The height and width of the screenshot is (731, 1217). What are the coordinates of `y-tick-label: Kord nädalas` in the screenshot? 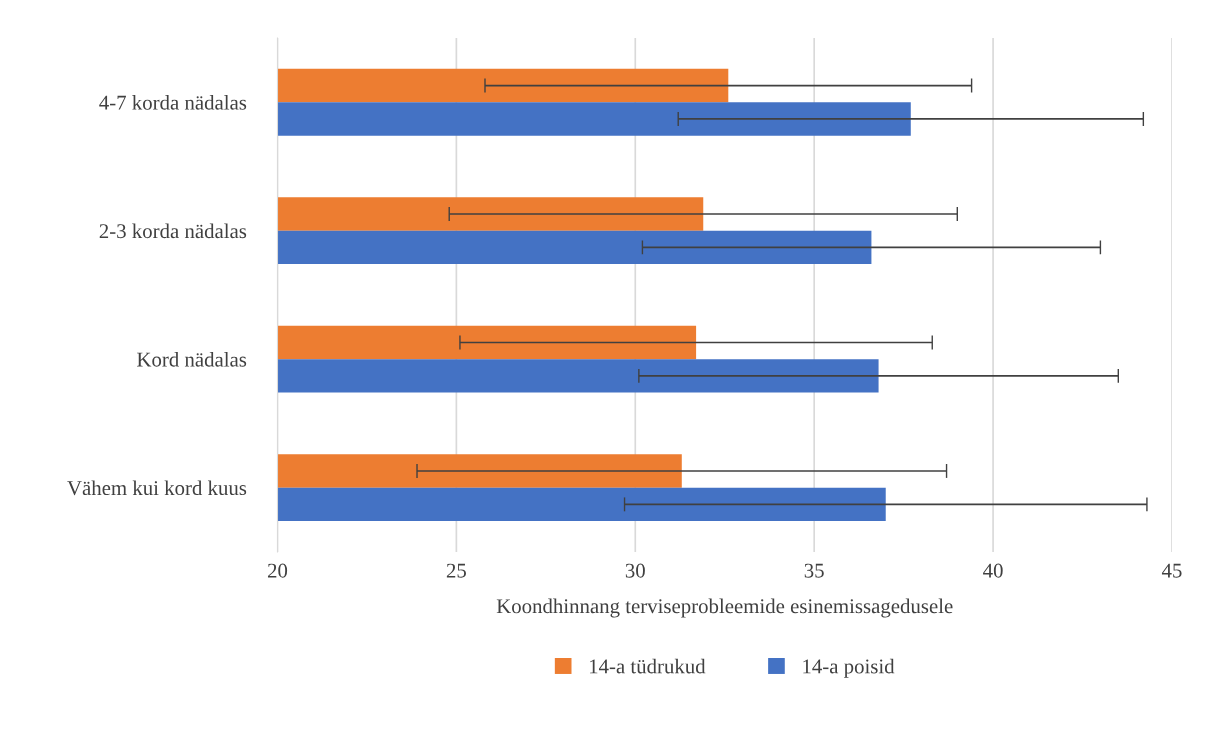 It's located at (192, 359).